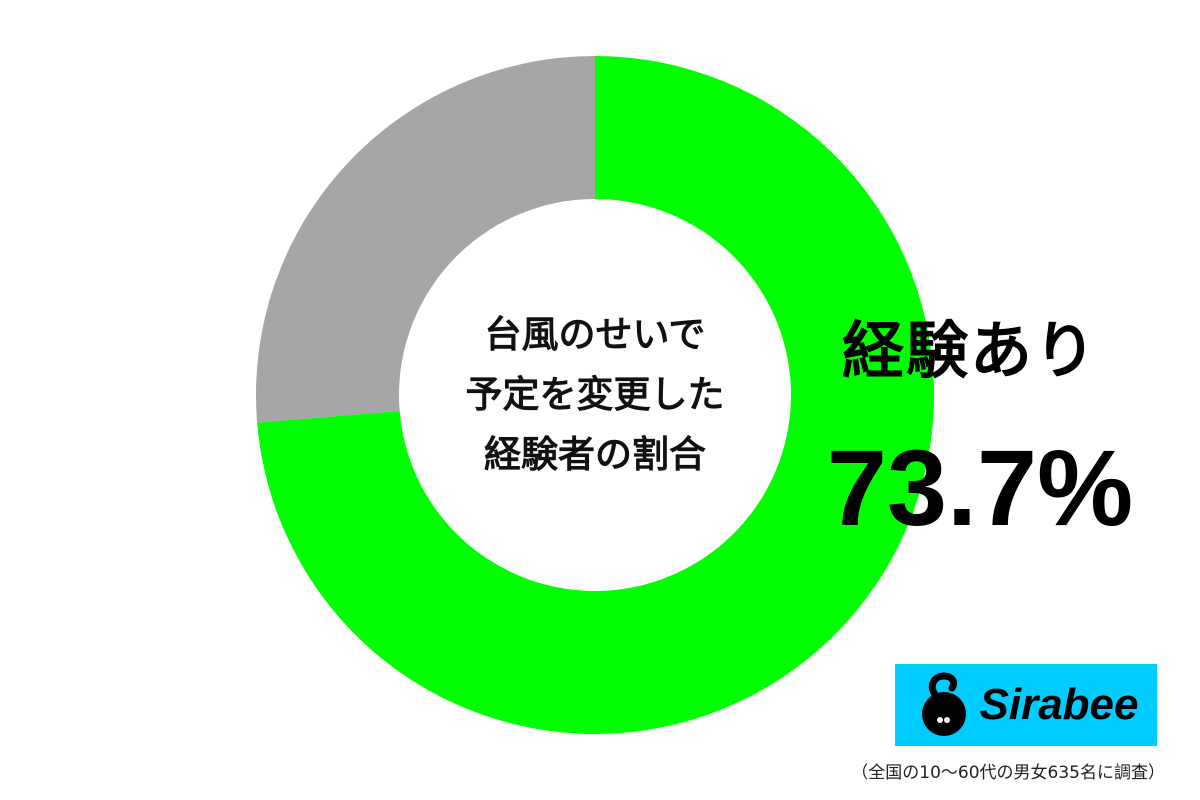  What do you see at coordinates (425, 239) in the screenshot?
I see `donut-slice-no` at bounding box center [425, 239].